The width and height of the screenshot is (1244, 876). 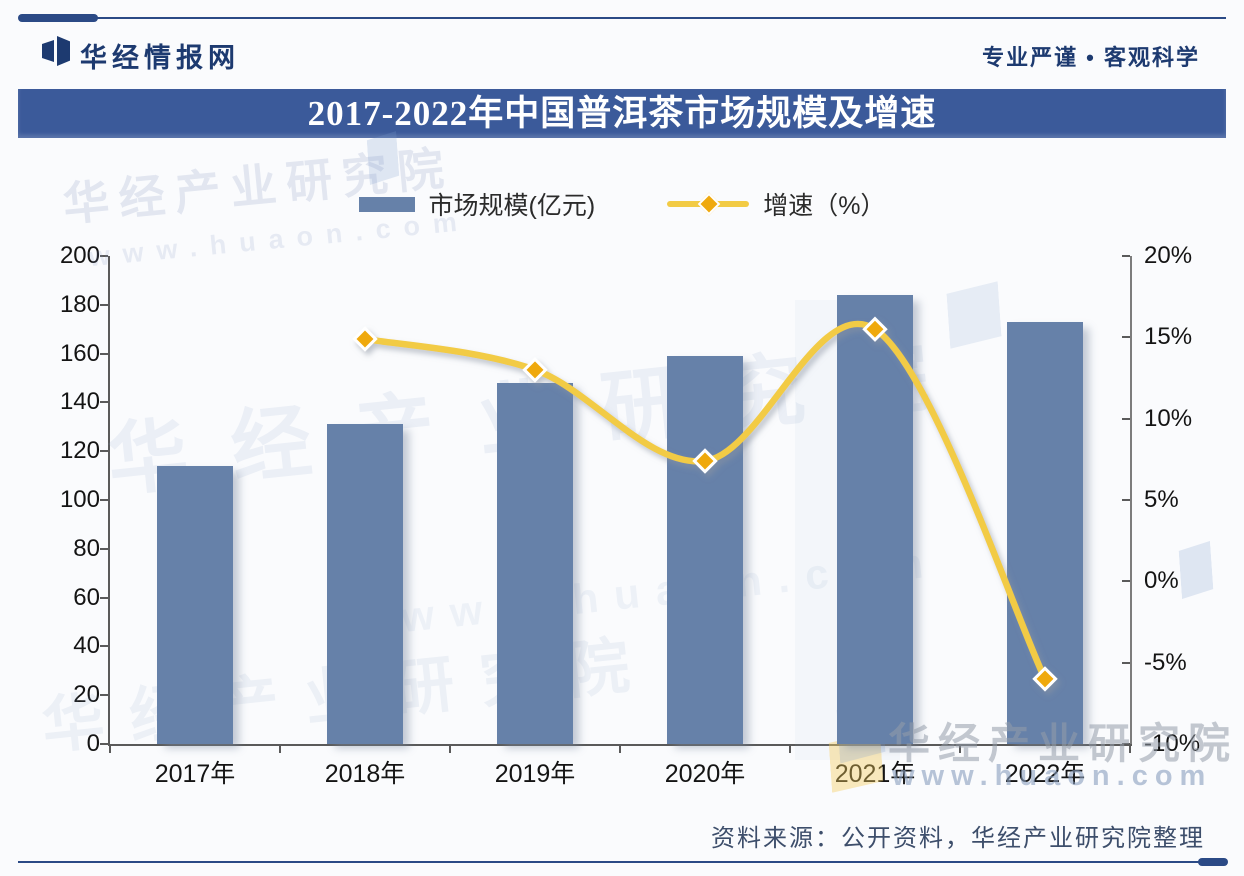 I want to click on y-axis-label-right: 0%, so click(x=1161, y=581).